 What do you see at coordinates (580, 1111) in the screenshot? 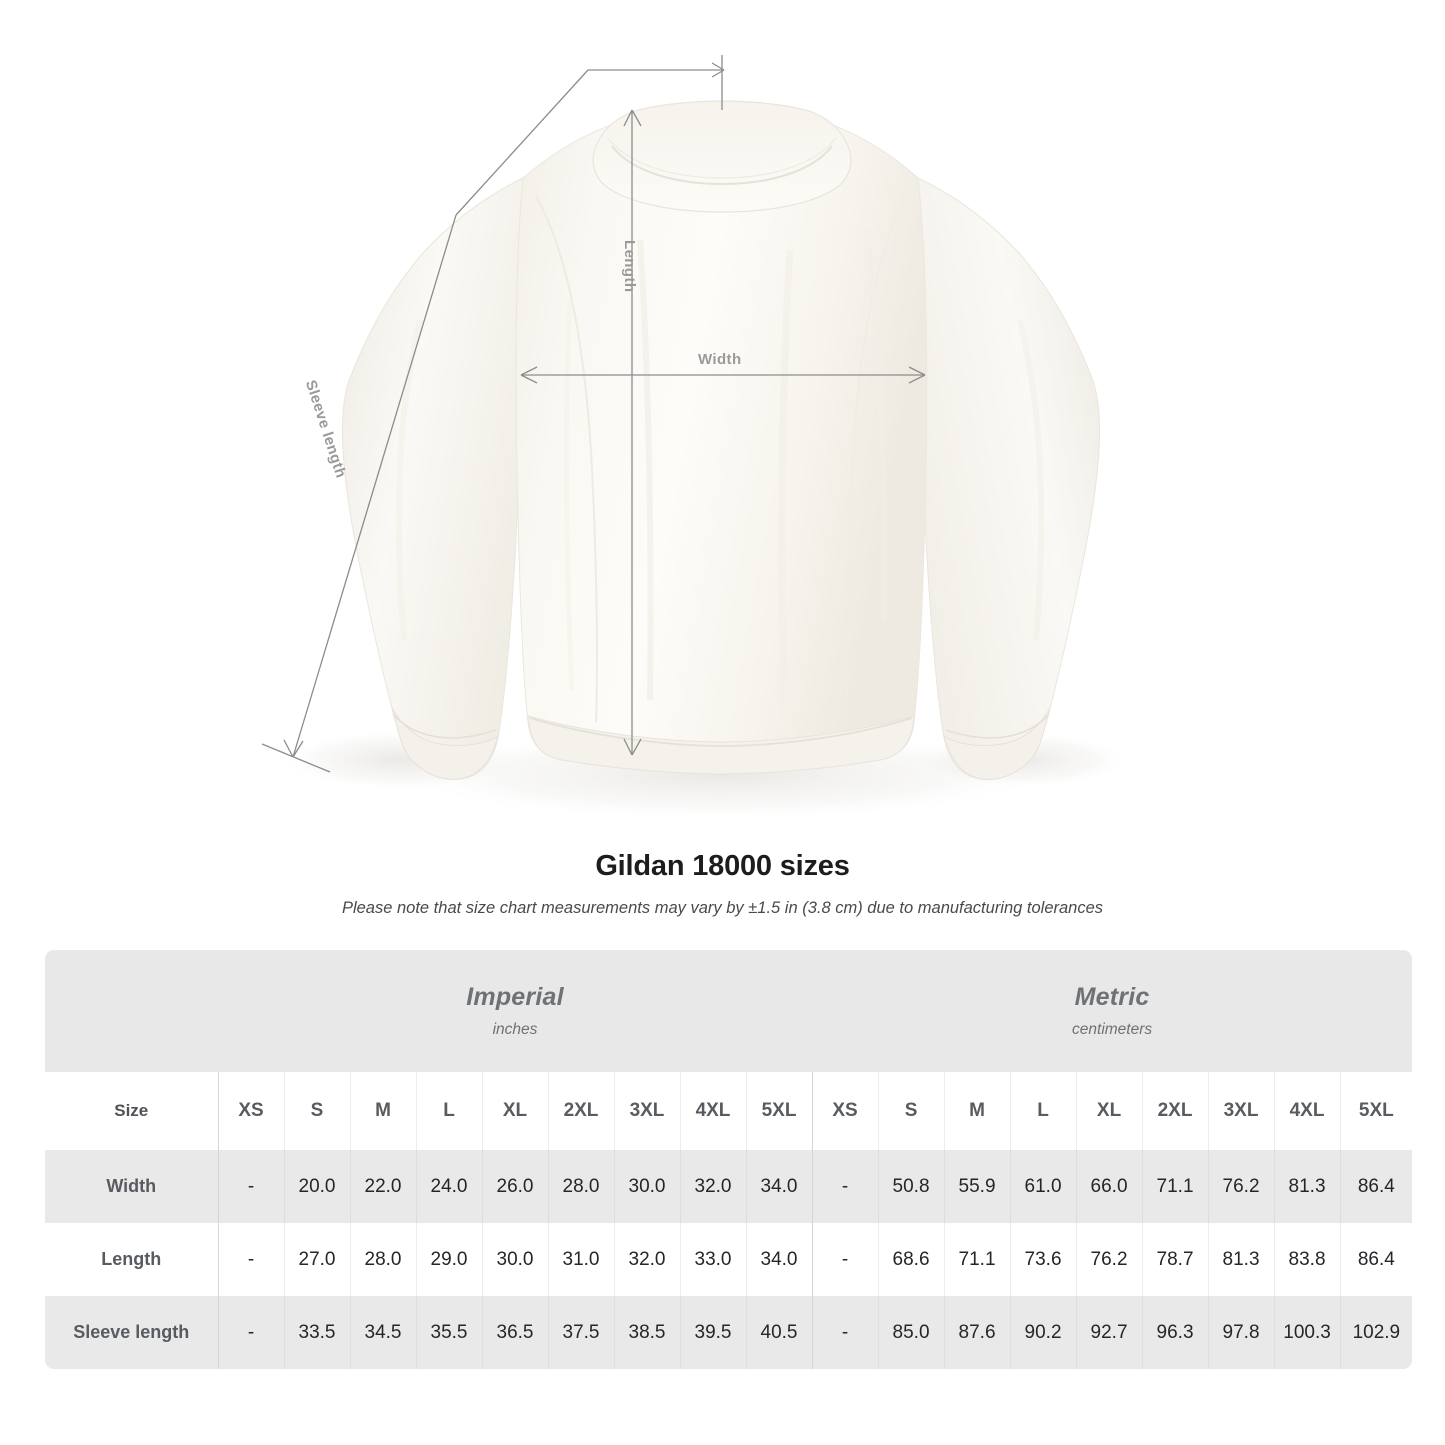
I see `header-imperial-2xl: 2XL` at bounding box center [580, 1111].